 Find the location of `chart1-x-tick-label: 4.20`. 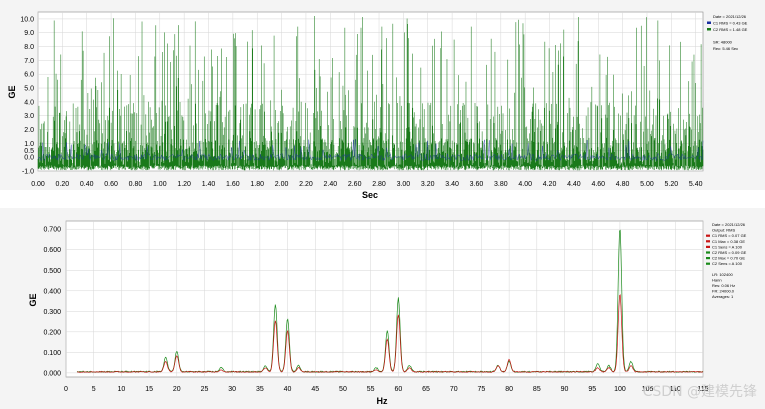

chart1-x-tick-label: 4.20 is located at coordinates (550, 184).